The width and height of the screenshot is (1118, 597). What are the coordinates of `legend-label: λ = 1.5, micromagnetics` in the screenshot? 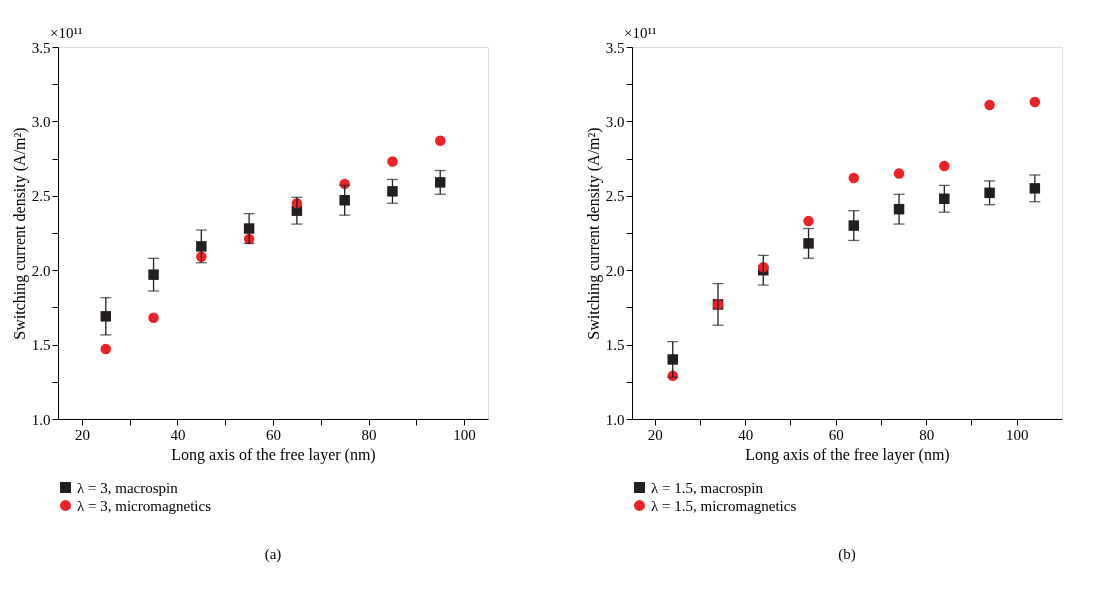 It's located at (724, 505).